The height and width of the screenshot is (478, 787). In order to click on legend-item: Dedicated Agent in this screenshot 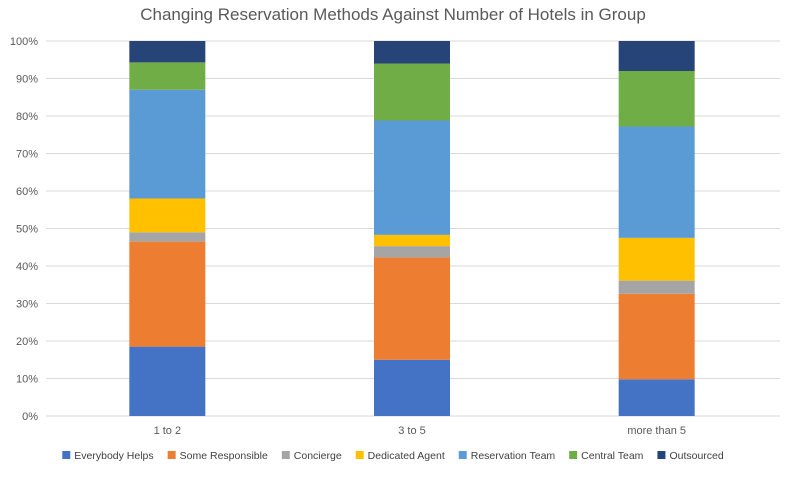, I will do `click(400, 456)`.